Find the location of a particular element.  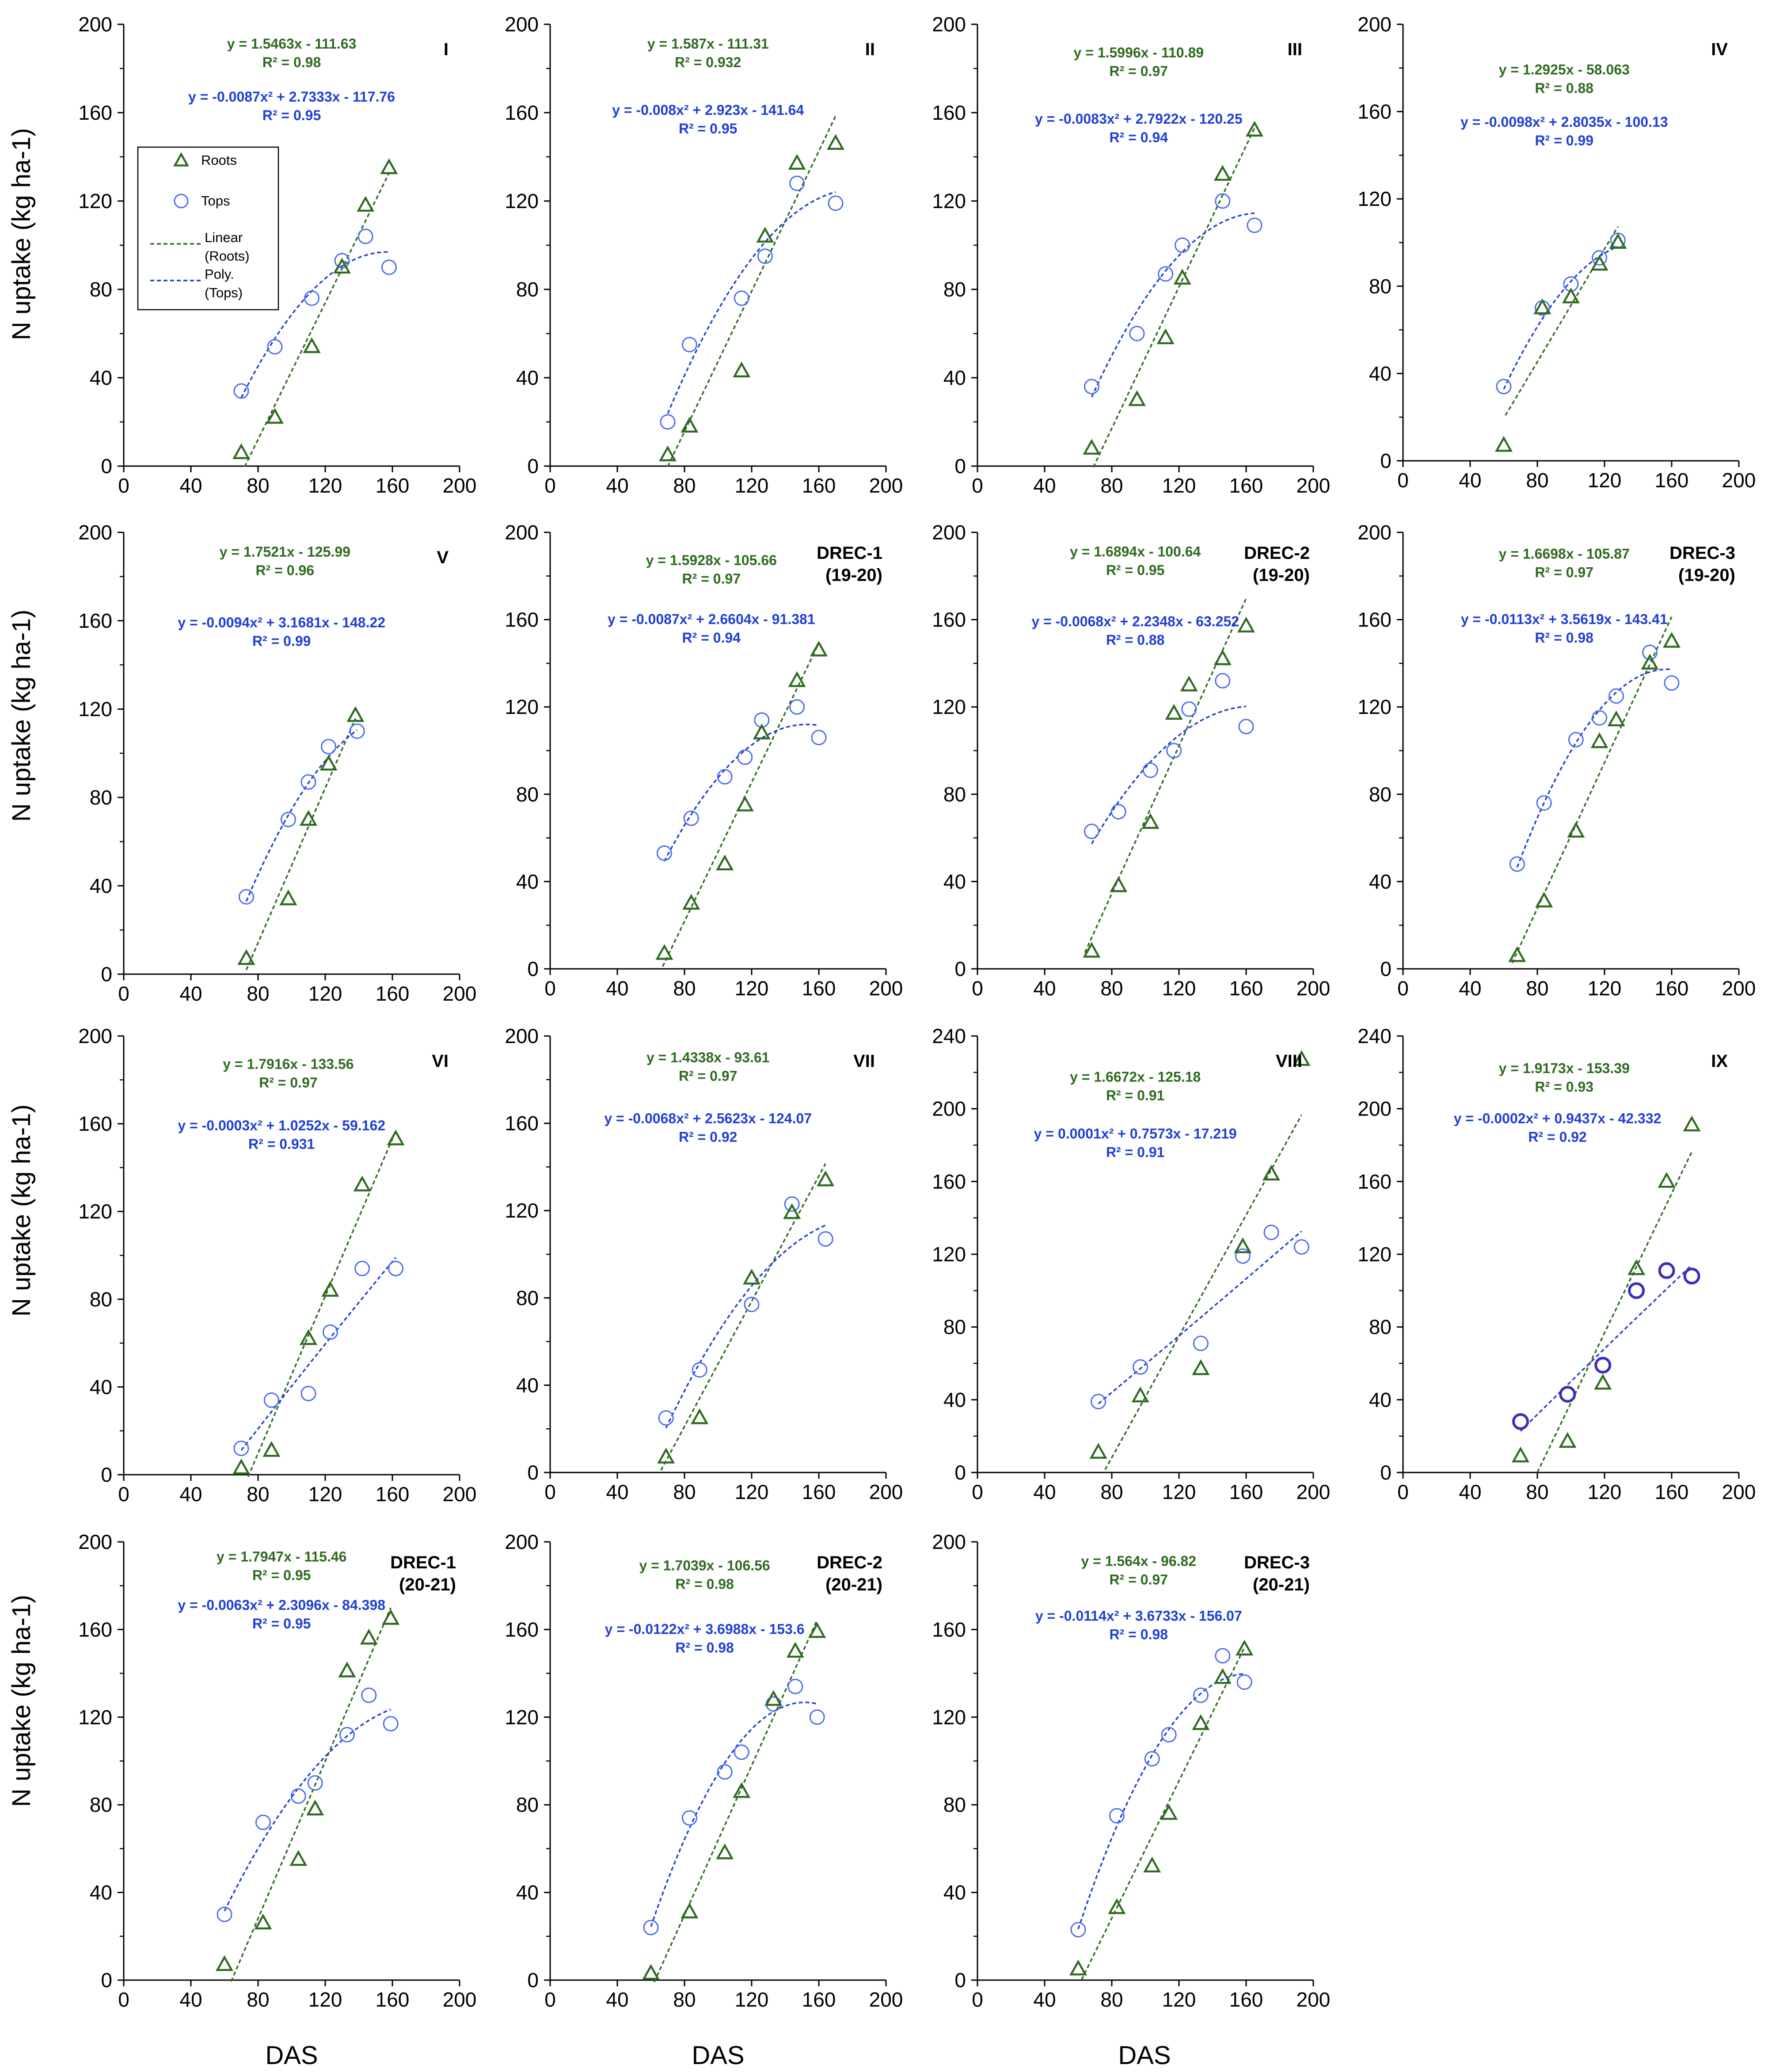

y-tick-label: 160 is located at coordinates (522, 1629).